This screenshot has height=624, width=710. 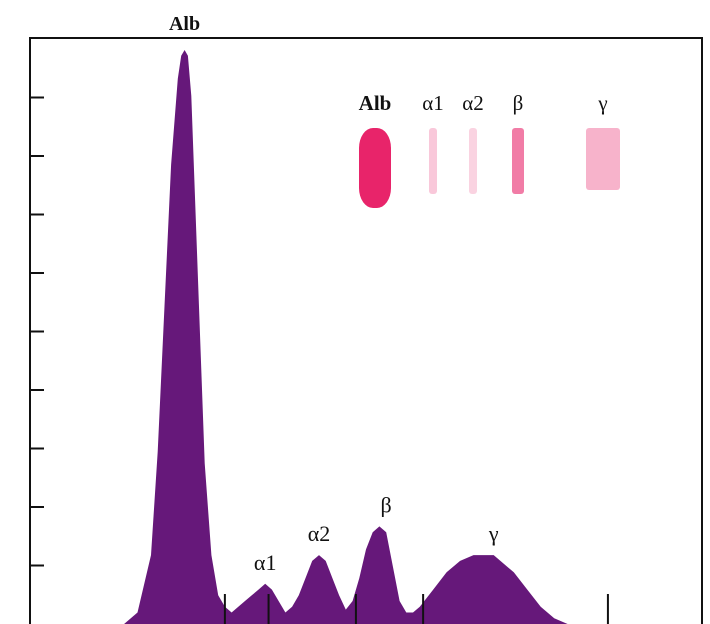 I want to click on electrophoresis-band-strip: Alb α1 α2 β γ, so click(x=489, y=149).